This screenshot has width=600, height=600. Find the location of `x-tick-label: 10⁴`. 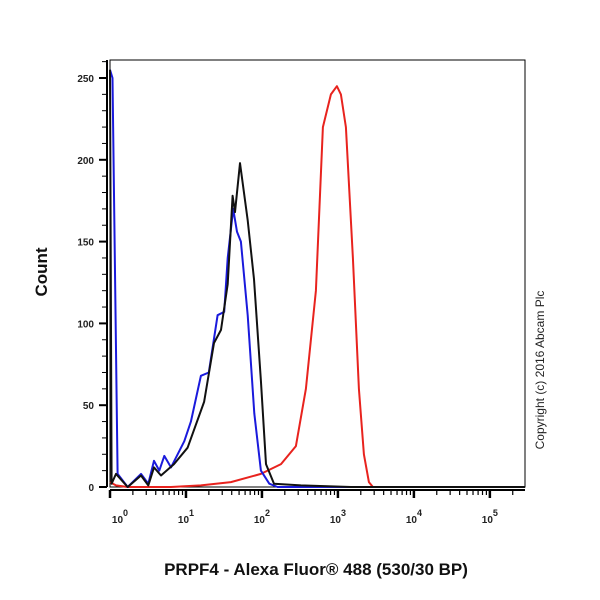

x-tick-label: 10⁴ is located at coordinates (414, 517).